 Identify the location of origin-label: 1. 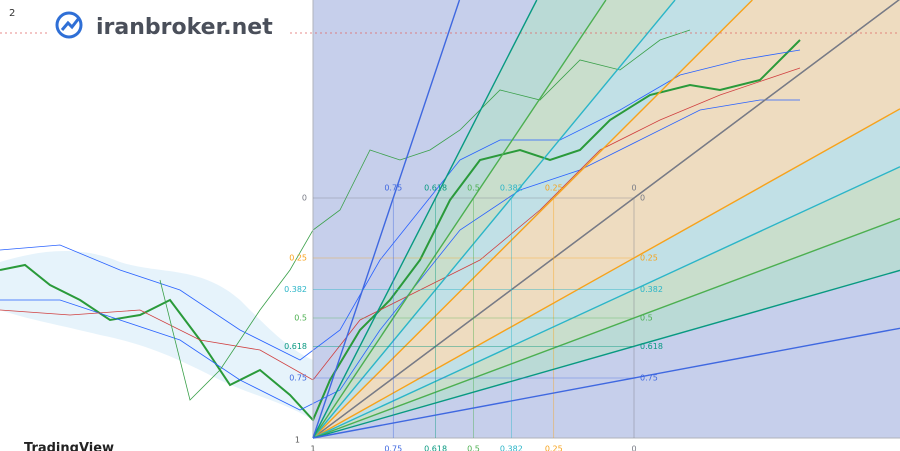
(297, 440).